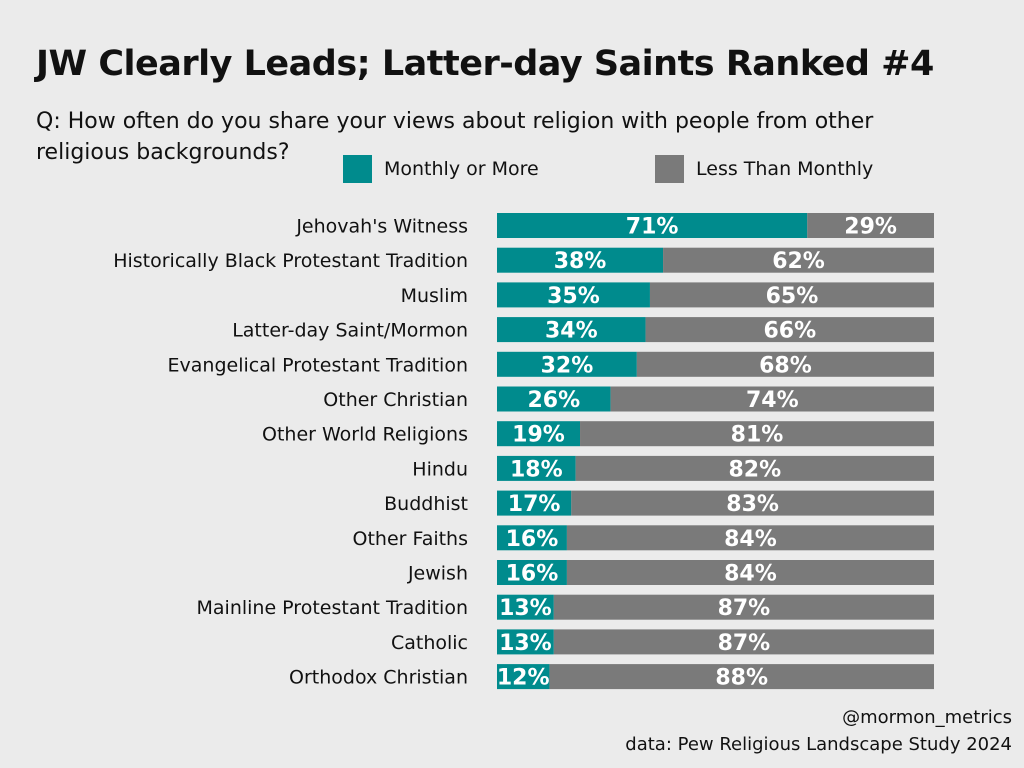 The width and height of the screenshot is (1024, 768). I want to click on data-label: 88%, so click(741, 678).